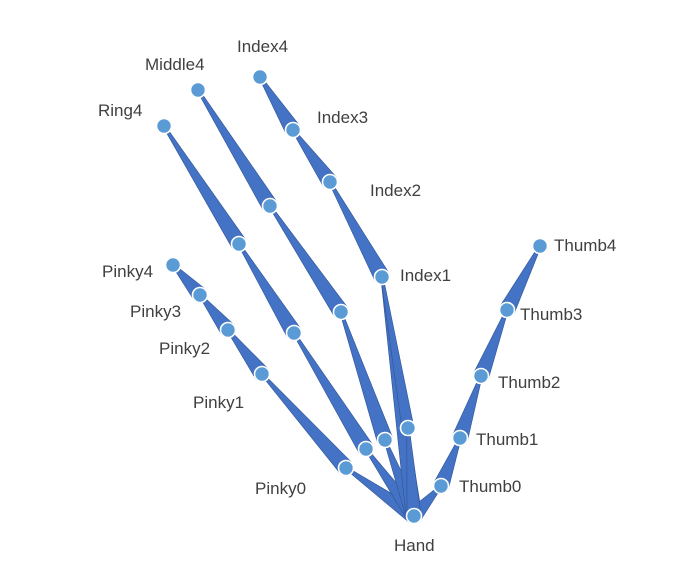 The width and height of the screenshot is (683, 587). What do you see at coordinates (120, 110) in the screenshot?
I see `label-ring4: Ring4` at bounding box center [120, 110].